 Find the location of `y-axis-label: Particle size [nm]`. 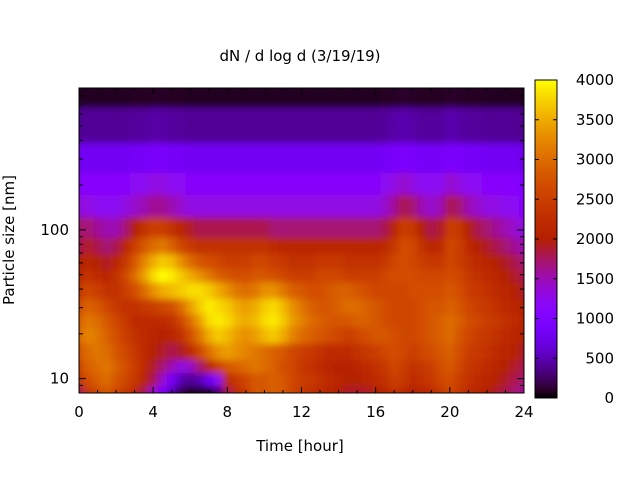

y-axis-label: Particle size [nm] is located at coordinates (9, 240).